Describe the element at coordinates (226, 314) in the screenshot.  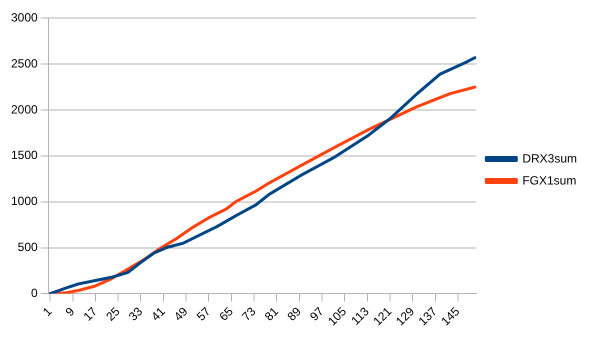
I see `x-tick-label: 65` at that location.